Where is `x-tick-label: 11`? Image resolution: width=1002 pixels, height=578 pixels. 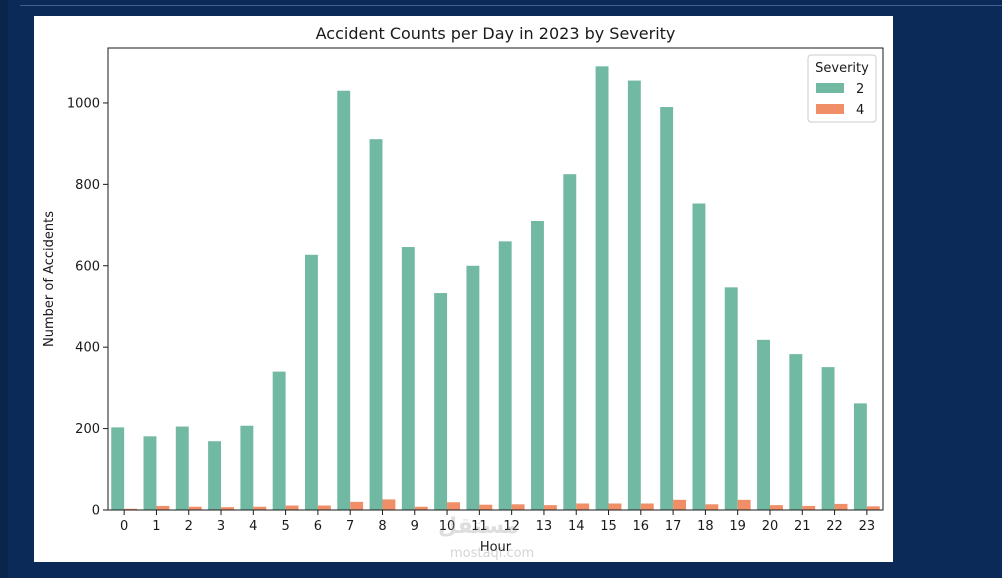
x-tick-label: 11 is located at coordinates (479, 526).